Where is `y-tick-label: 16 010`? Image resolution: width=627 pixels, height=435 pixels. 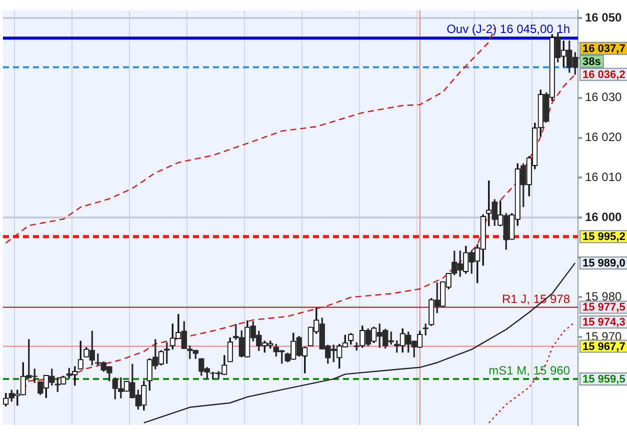
y-tick-label: 16 010 is located at coordinates (603, 177).